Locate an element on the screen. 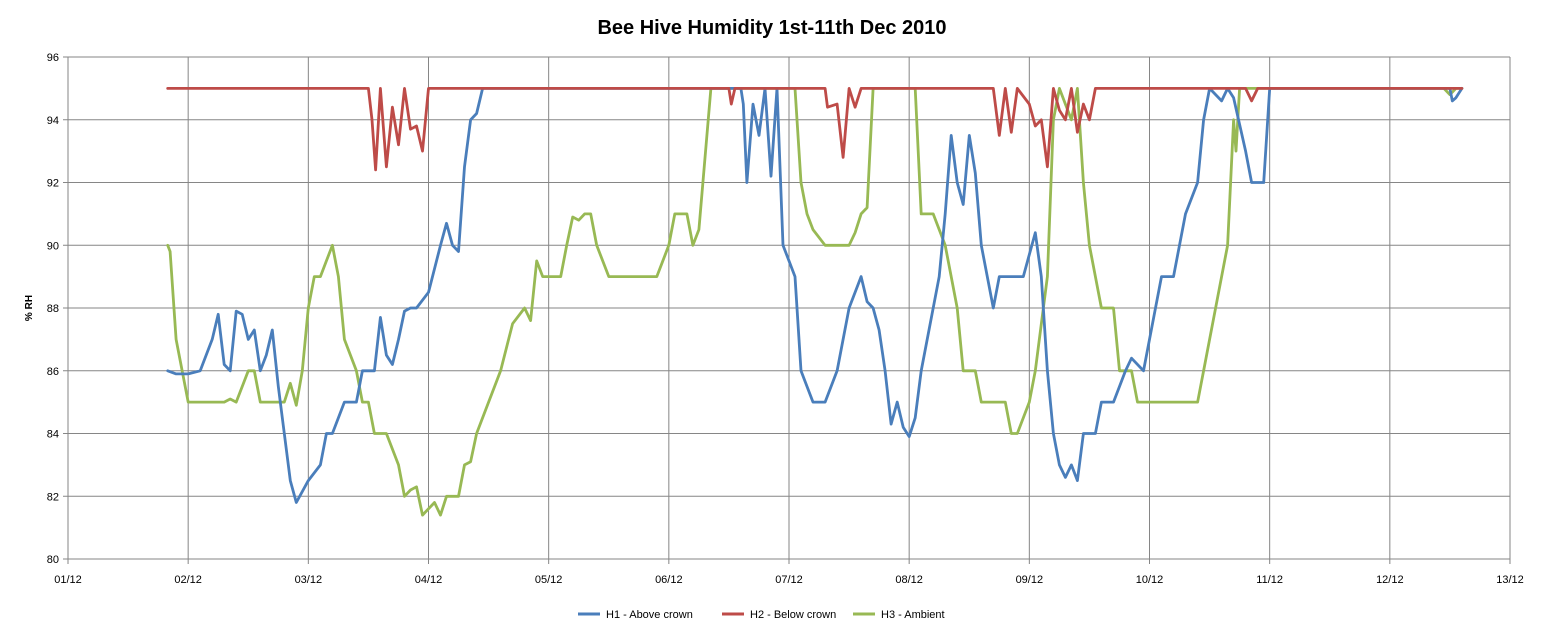  y-axis-label: % RH is located at coordinates (29, 308).